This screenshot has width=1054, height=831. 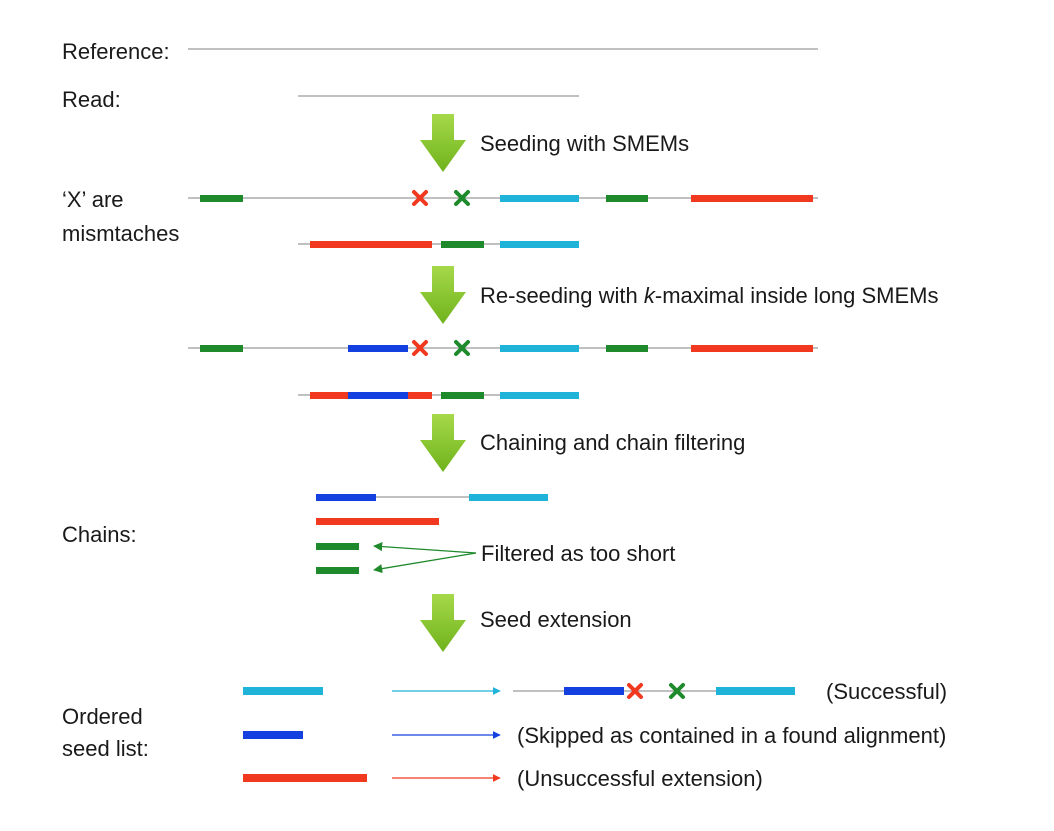 I want to click on successful-annotation: (Successful), so click(x=886, y=691).